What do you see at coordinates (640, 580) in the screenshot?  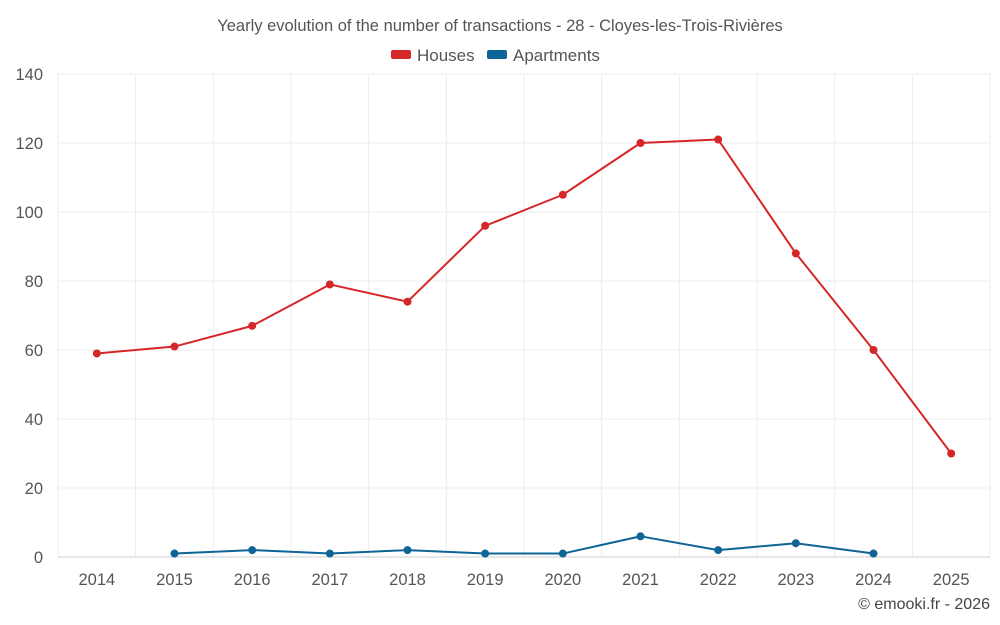 I see `x-tick-label: 2021` at bounding box center [640, 580].